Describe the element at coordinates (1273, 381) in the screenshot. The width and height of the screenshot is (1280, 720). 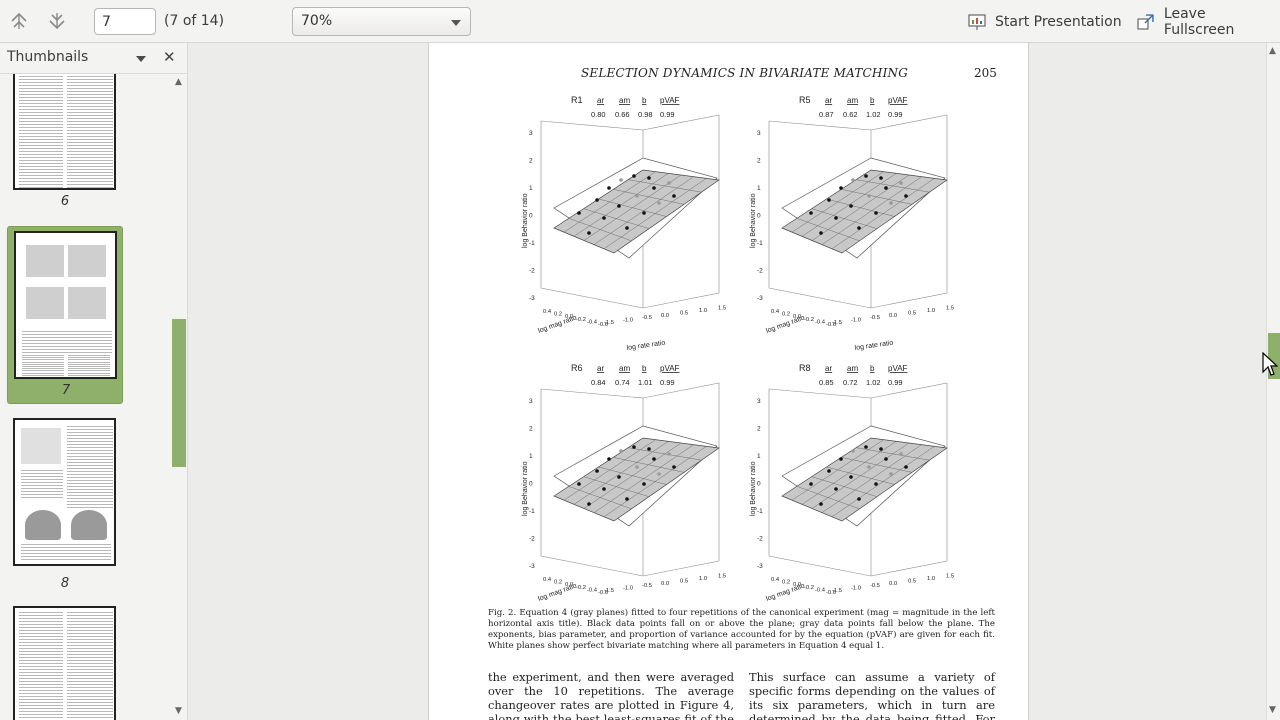
I see `document-scrollbar: ▲ ▼` at that location.